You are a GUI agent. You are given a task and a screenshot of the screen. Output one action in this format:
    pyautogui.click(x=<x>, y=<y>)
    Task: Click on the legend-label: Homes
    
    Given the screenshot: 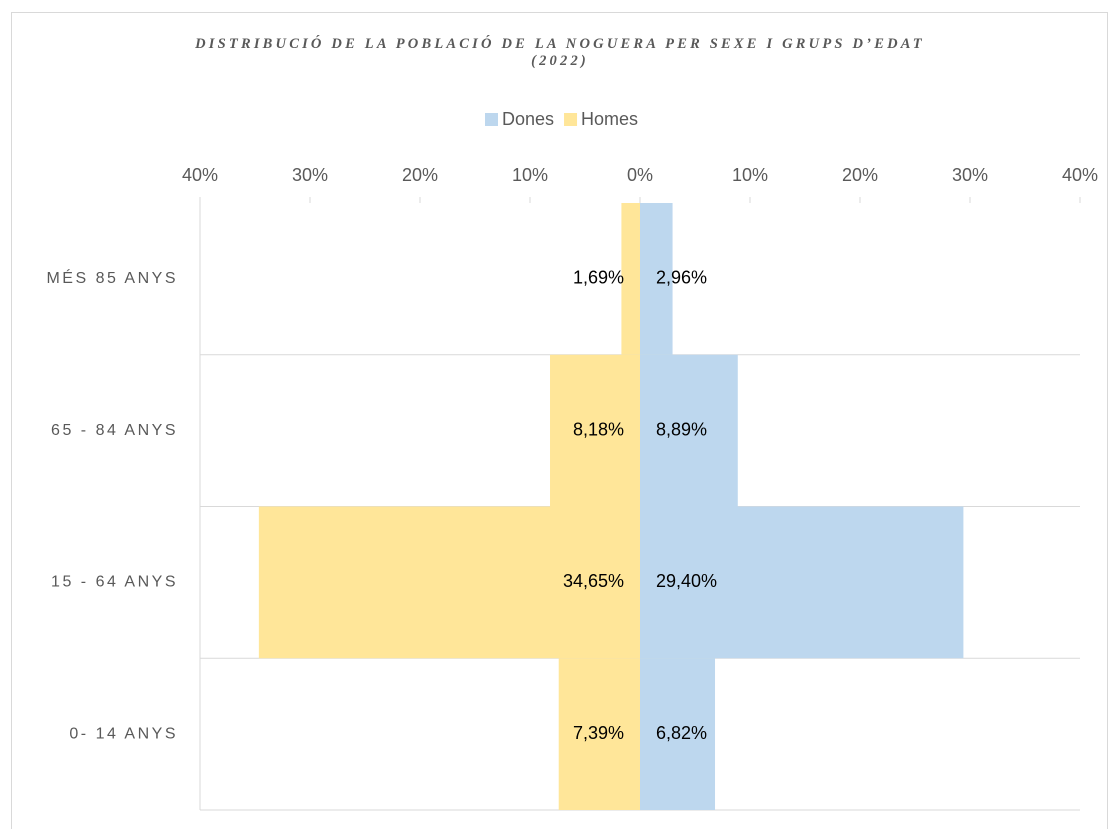 What is the action you would take?
    pyautogui.click(x=609, y=119)
    